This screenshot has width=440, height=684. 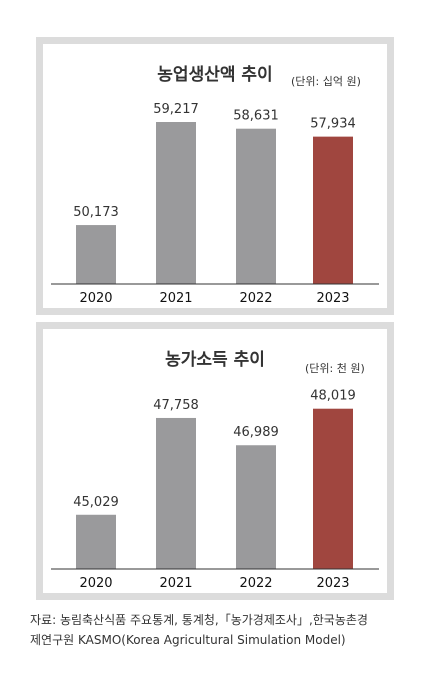 What do you see at coordinates (96, 502) in the screenshot?
I see `value-label-2020: 45,029` at bounding box center [96, 502].